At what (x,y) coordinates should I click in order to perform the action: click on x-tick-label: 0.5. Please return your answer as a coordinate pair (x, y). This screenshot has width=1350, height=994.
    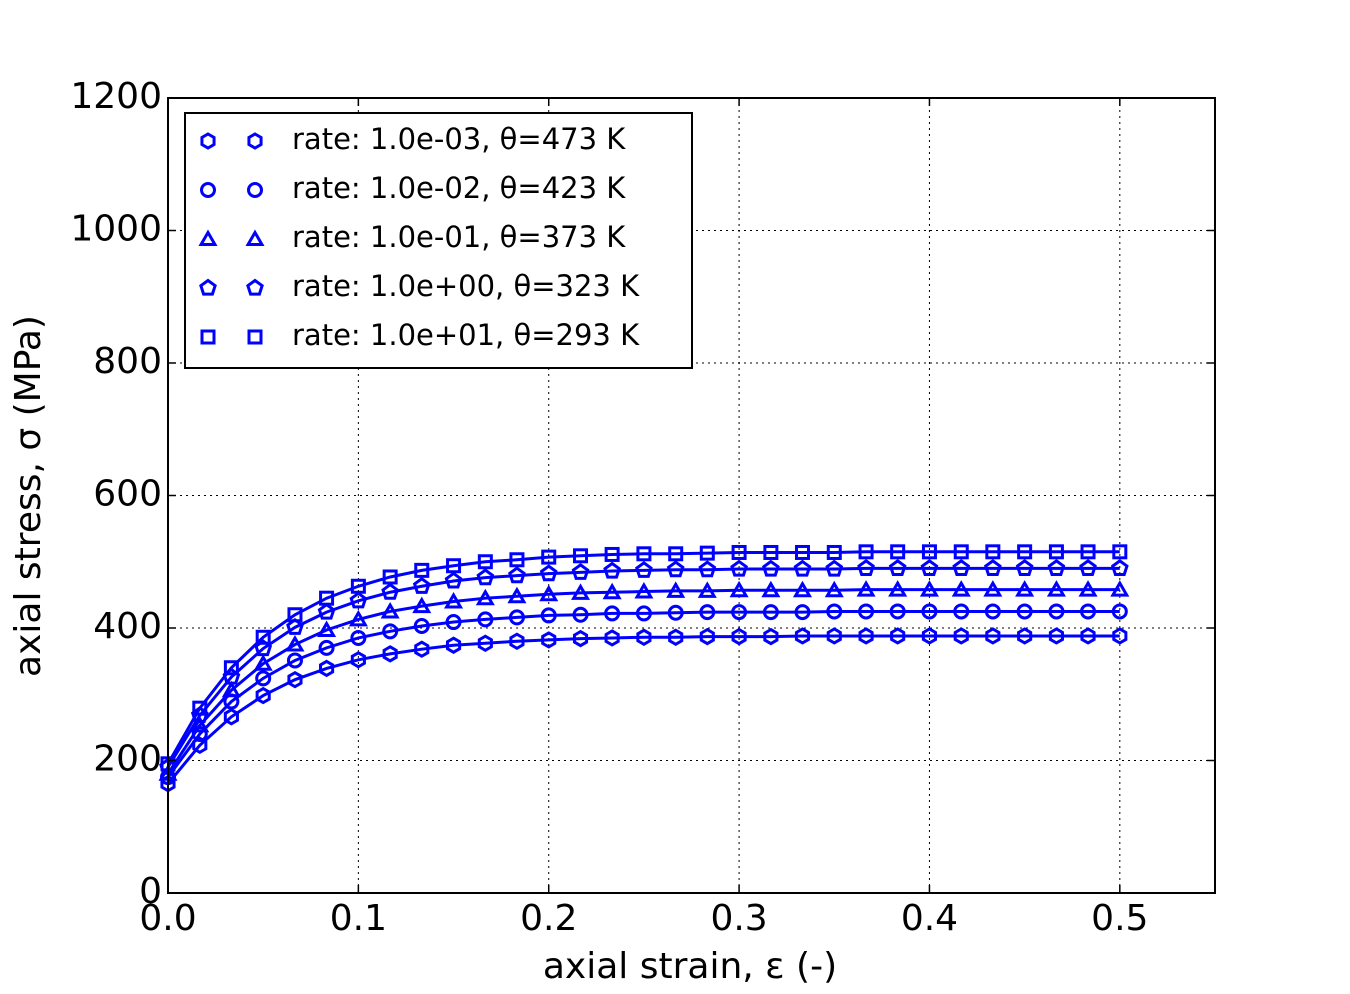
    Looking at the image, I should click on (1119, 918).